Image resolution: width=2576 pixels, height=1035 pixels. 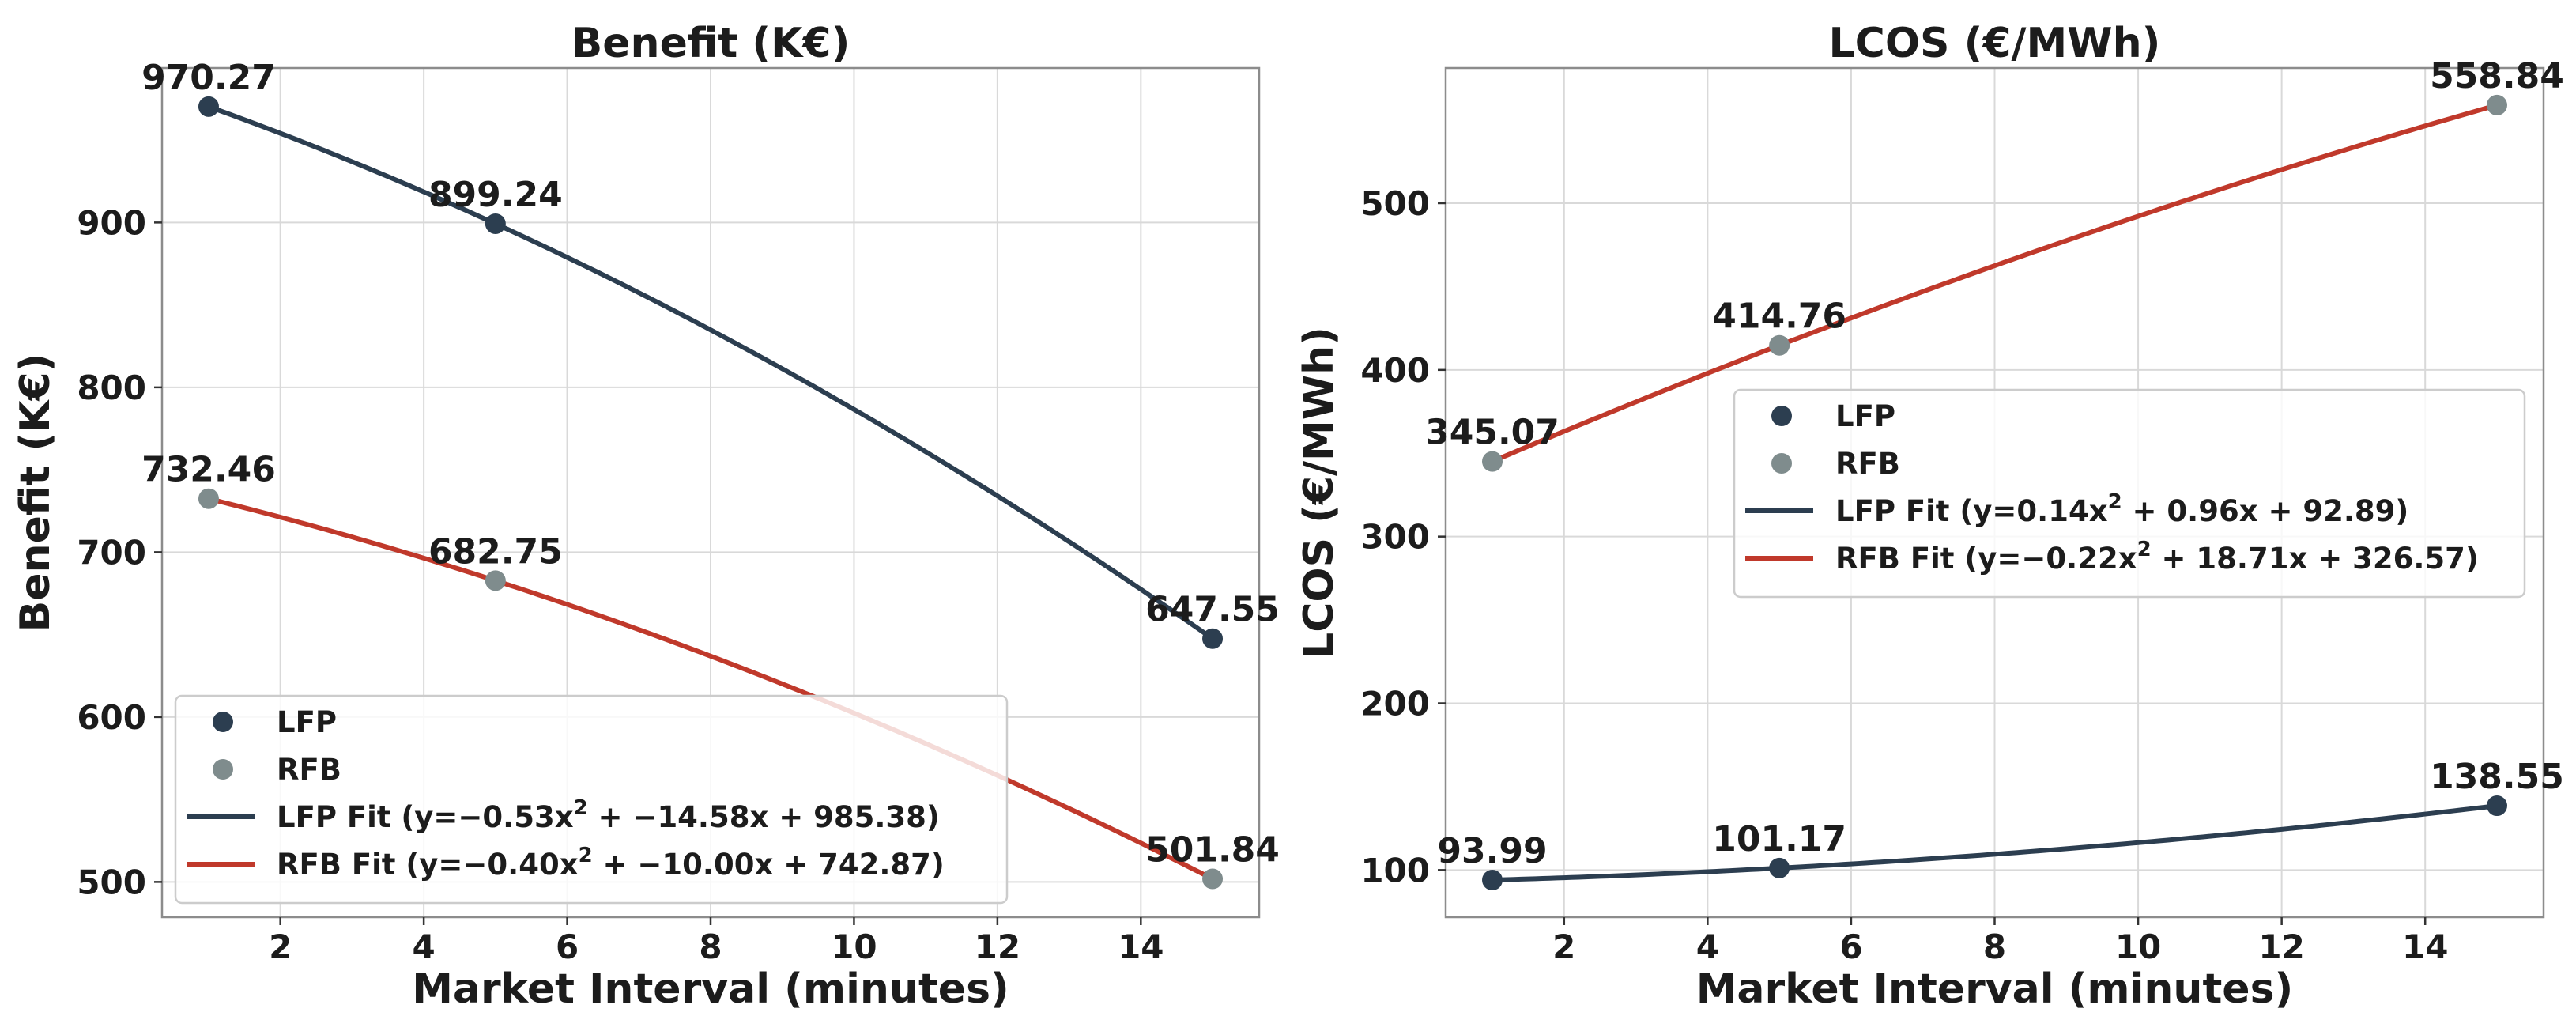 I want to click on y-axis-label: LCOS (€/MWh), so click(x=1319, y=493).